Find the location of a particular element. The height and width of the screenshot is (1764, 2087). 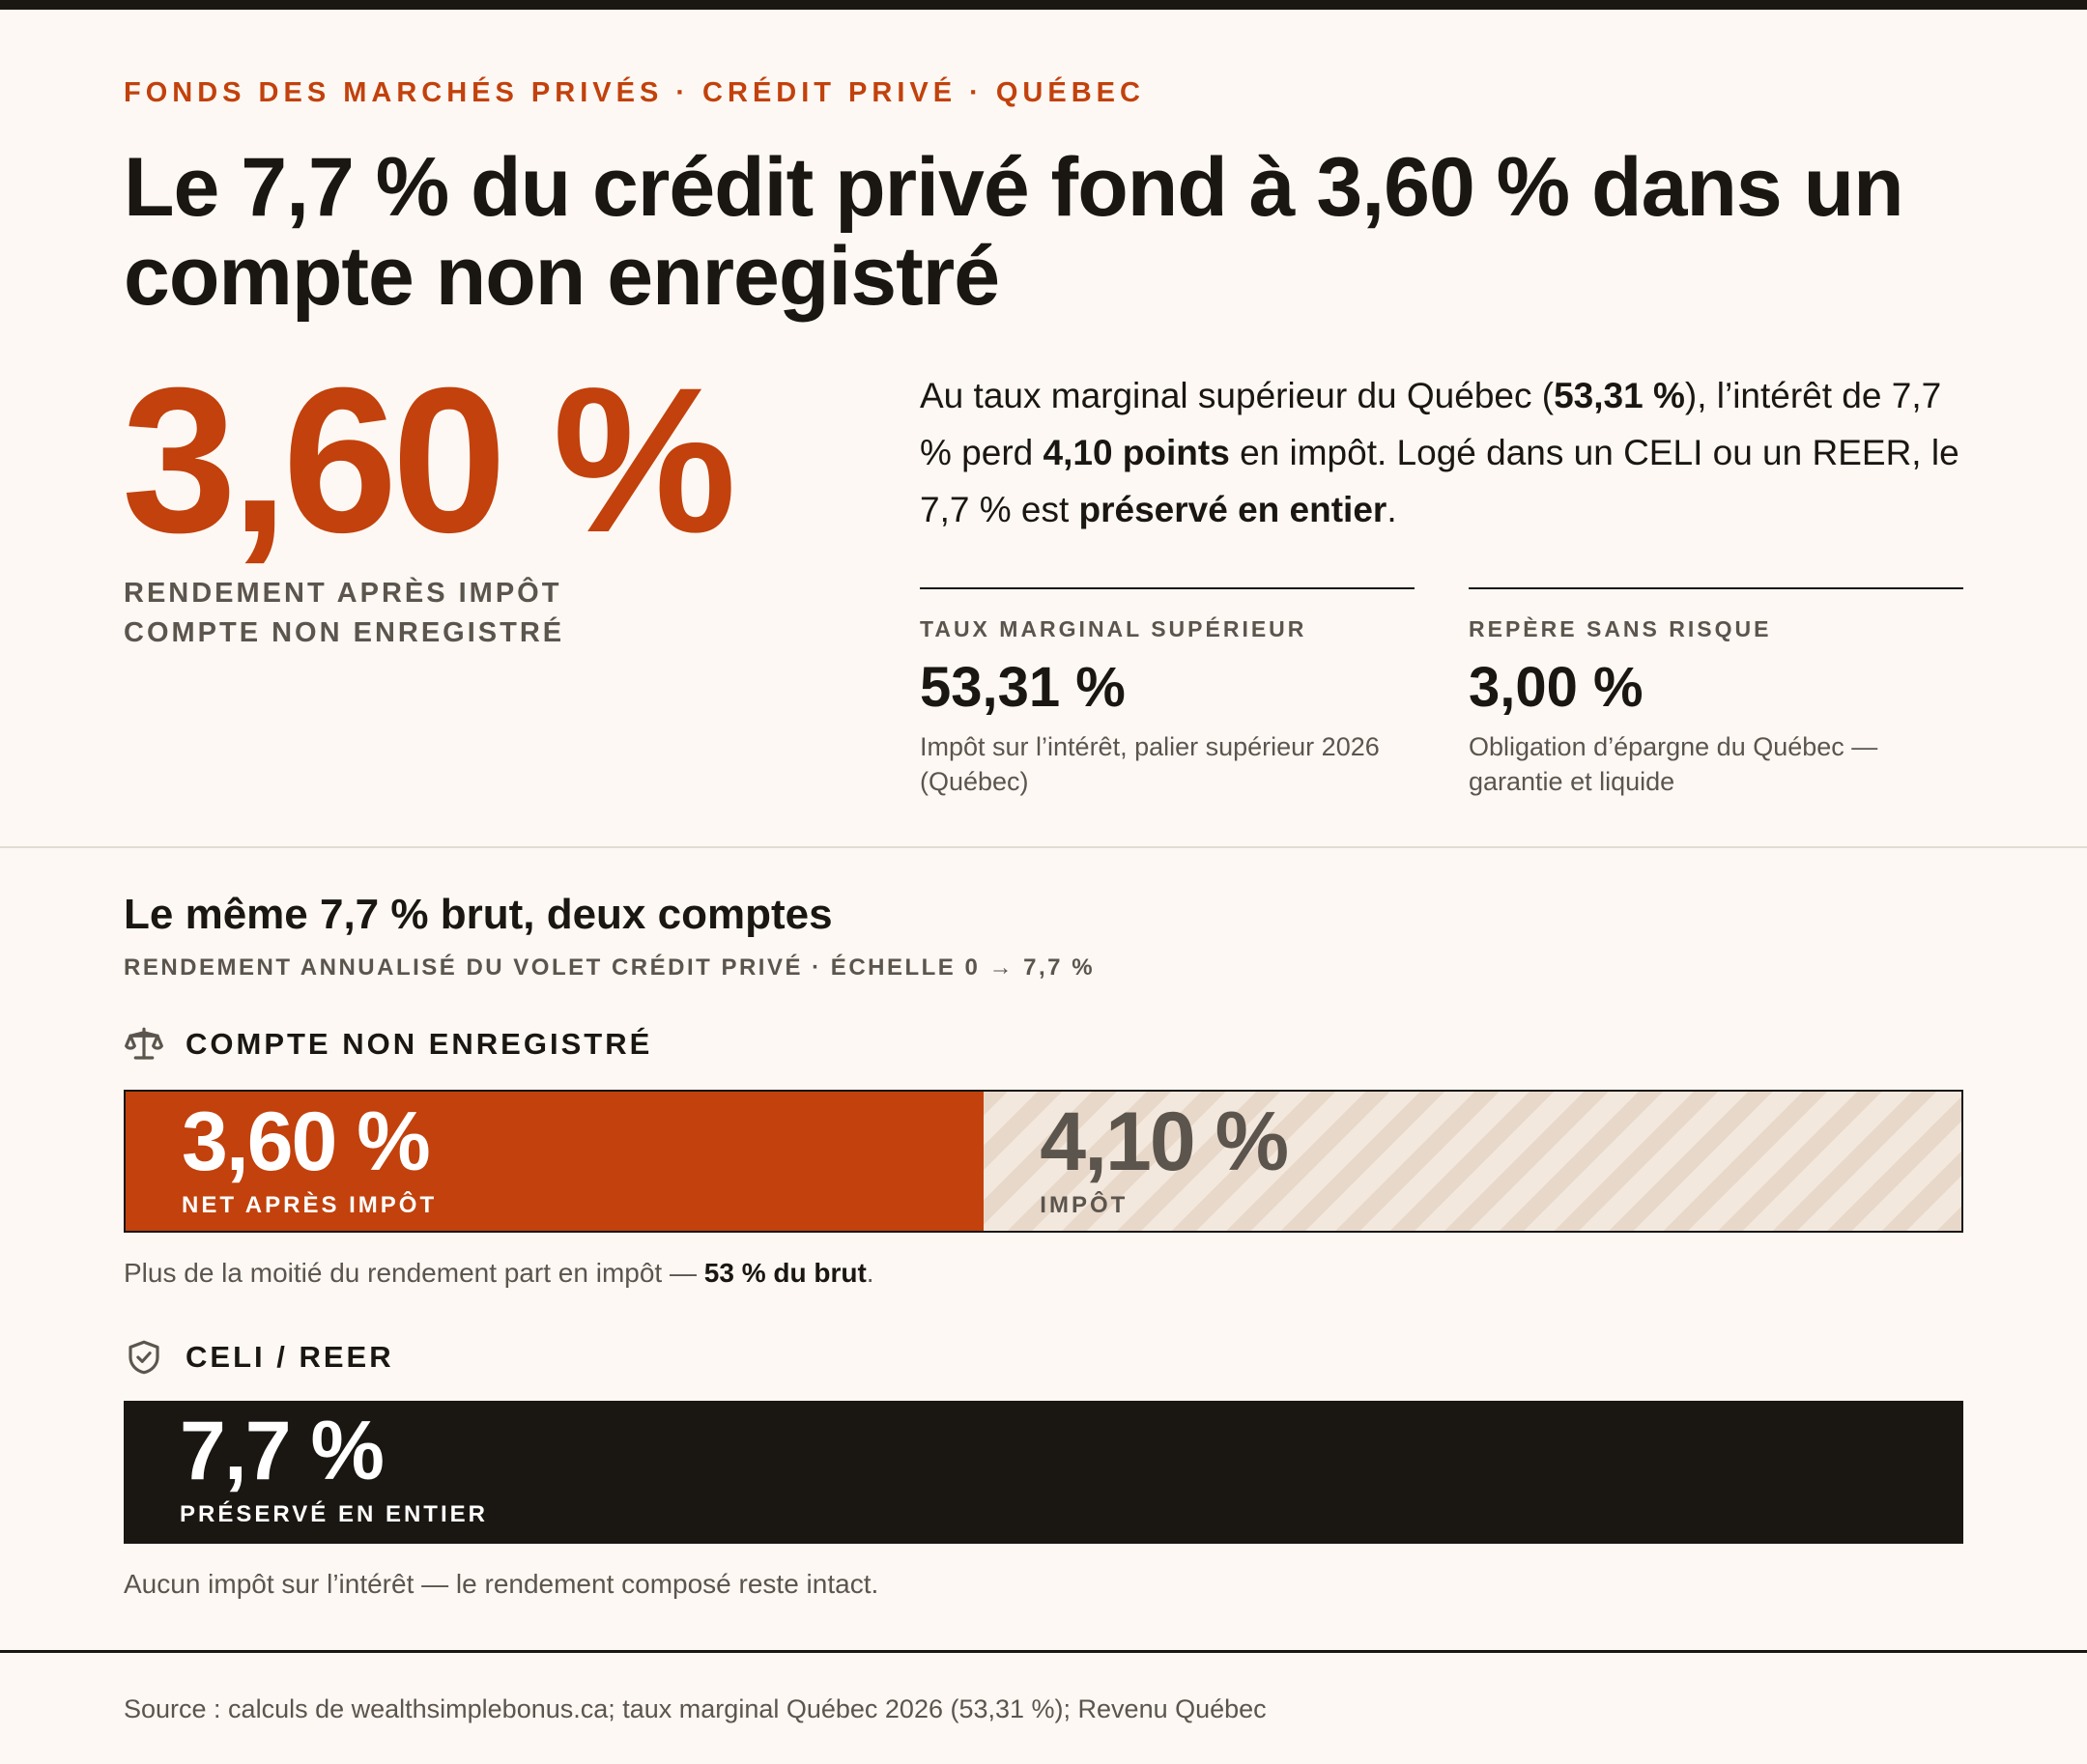

bar-label-tax-value: 4,10 % is located at coordinates (1164, 1141).